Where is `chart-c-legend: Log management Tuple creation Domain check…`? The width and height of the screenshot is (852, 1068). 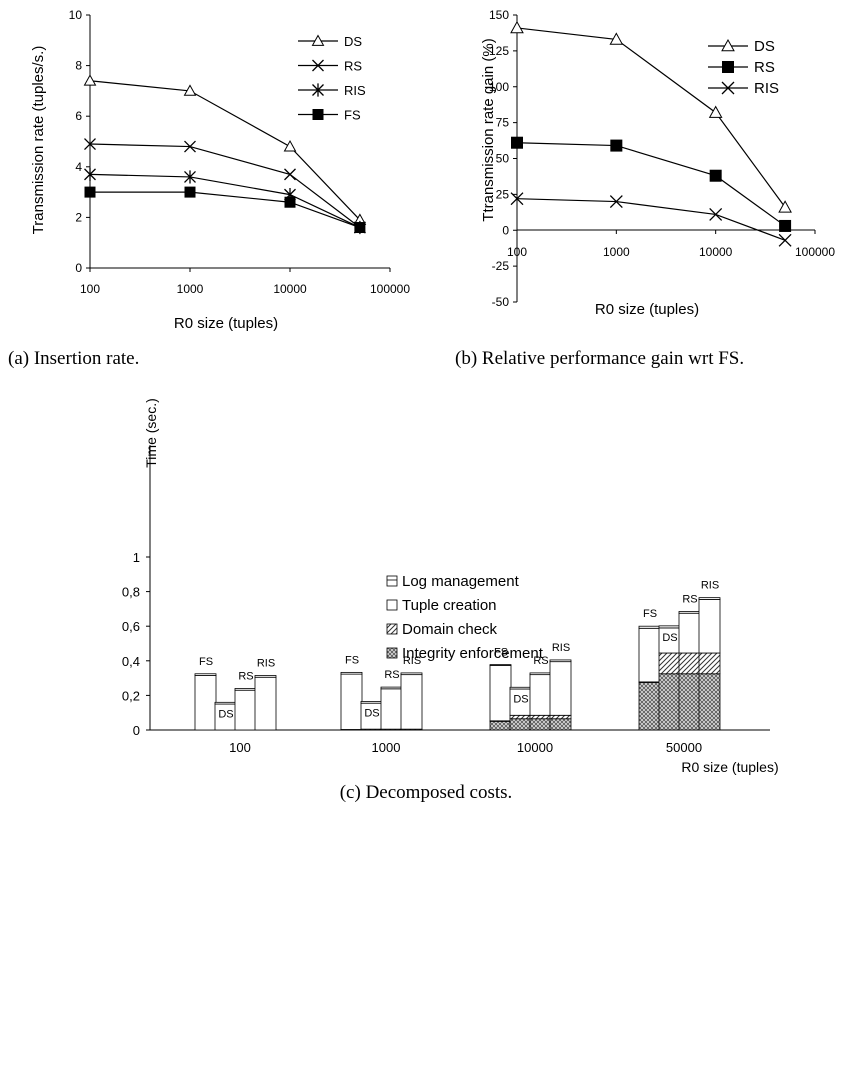
chart-c-legend: Log management Tuple creation Domain check… is located at coordinates (465, 617).